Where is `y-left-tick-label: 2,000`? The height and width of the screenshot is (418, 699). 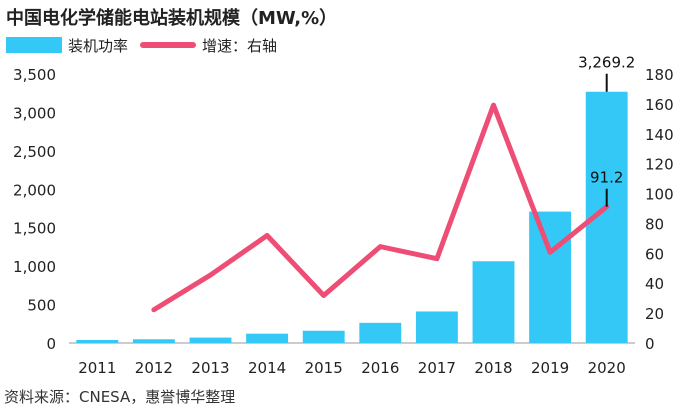 y-left-tick-label: 2,000 is located at coordinates (34, 190).